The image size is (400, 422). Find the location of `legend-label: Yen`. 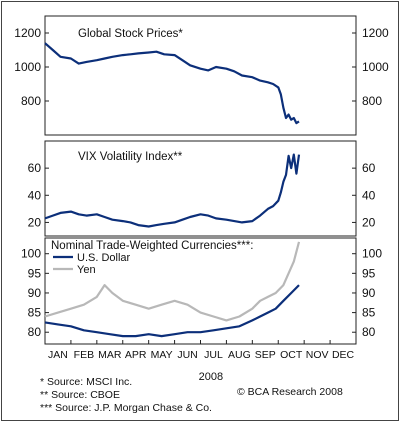

legend-label: Yen is located at coordinates (86, 270).